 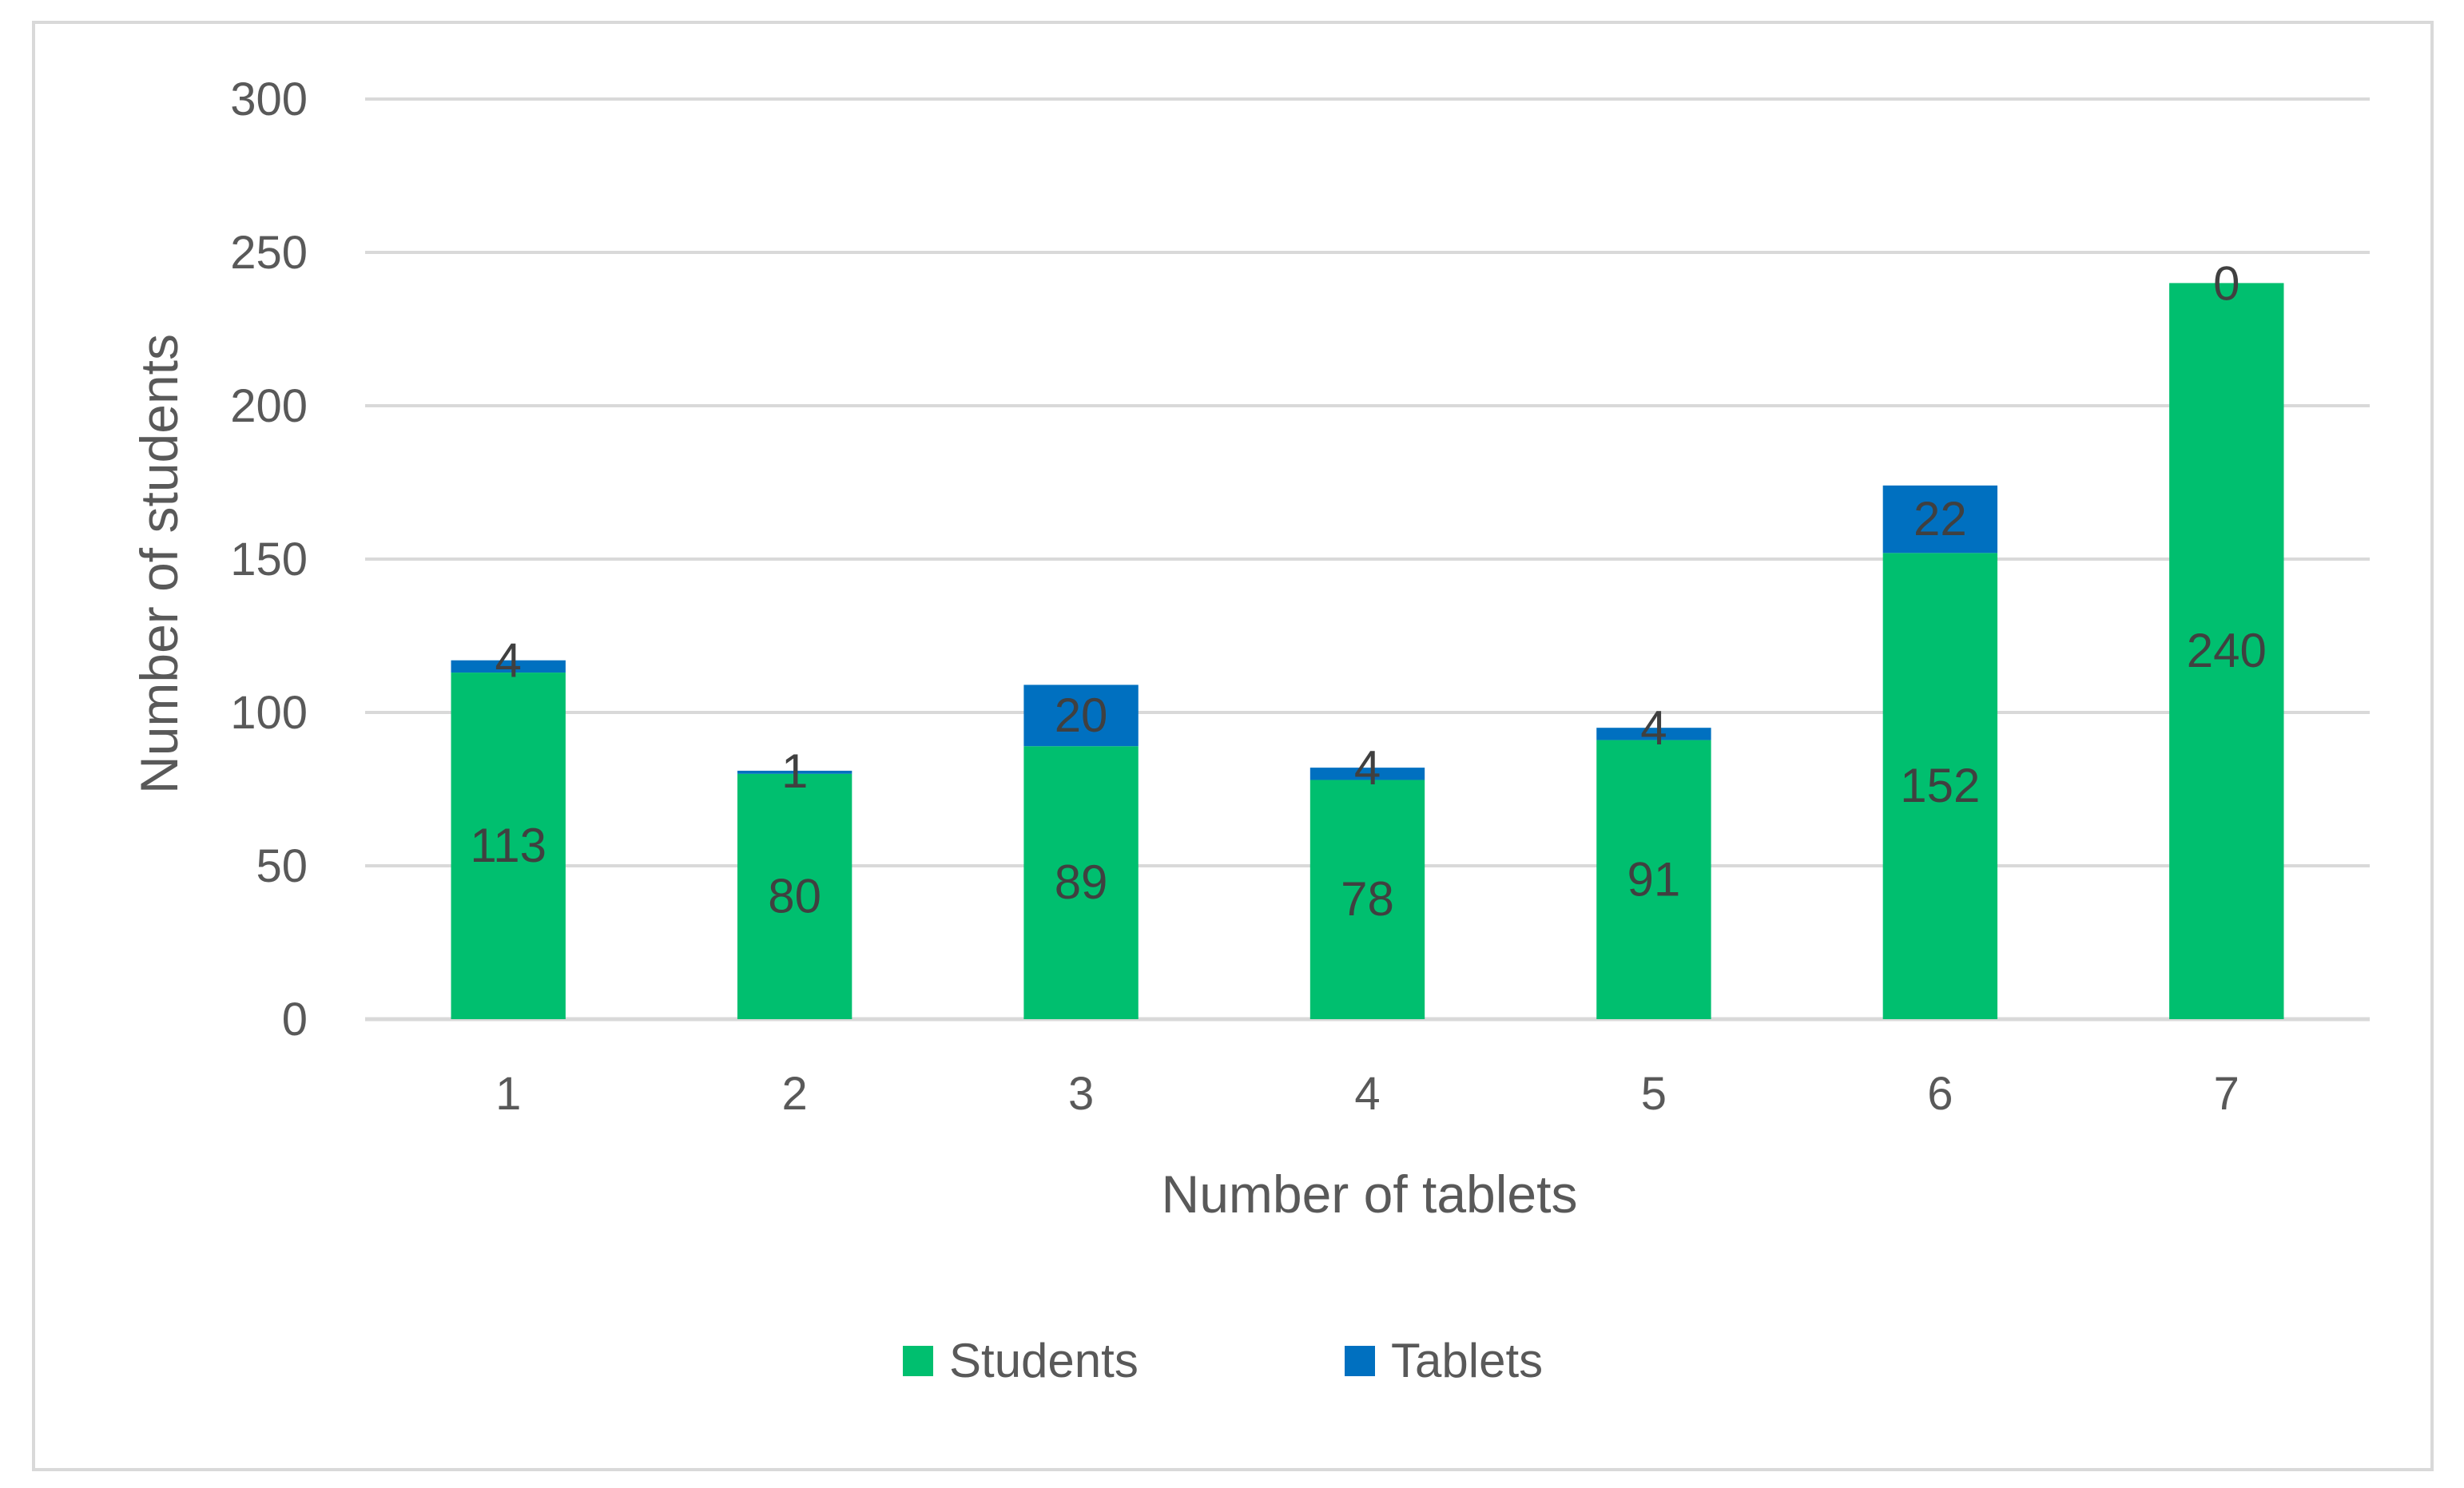 I want to click on data-label-tablets-1: 4, so click(x=508, y=661).